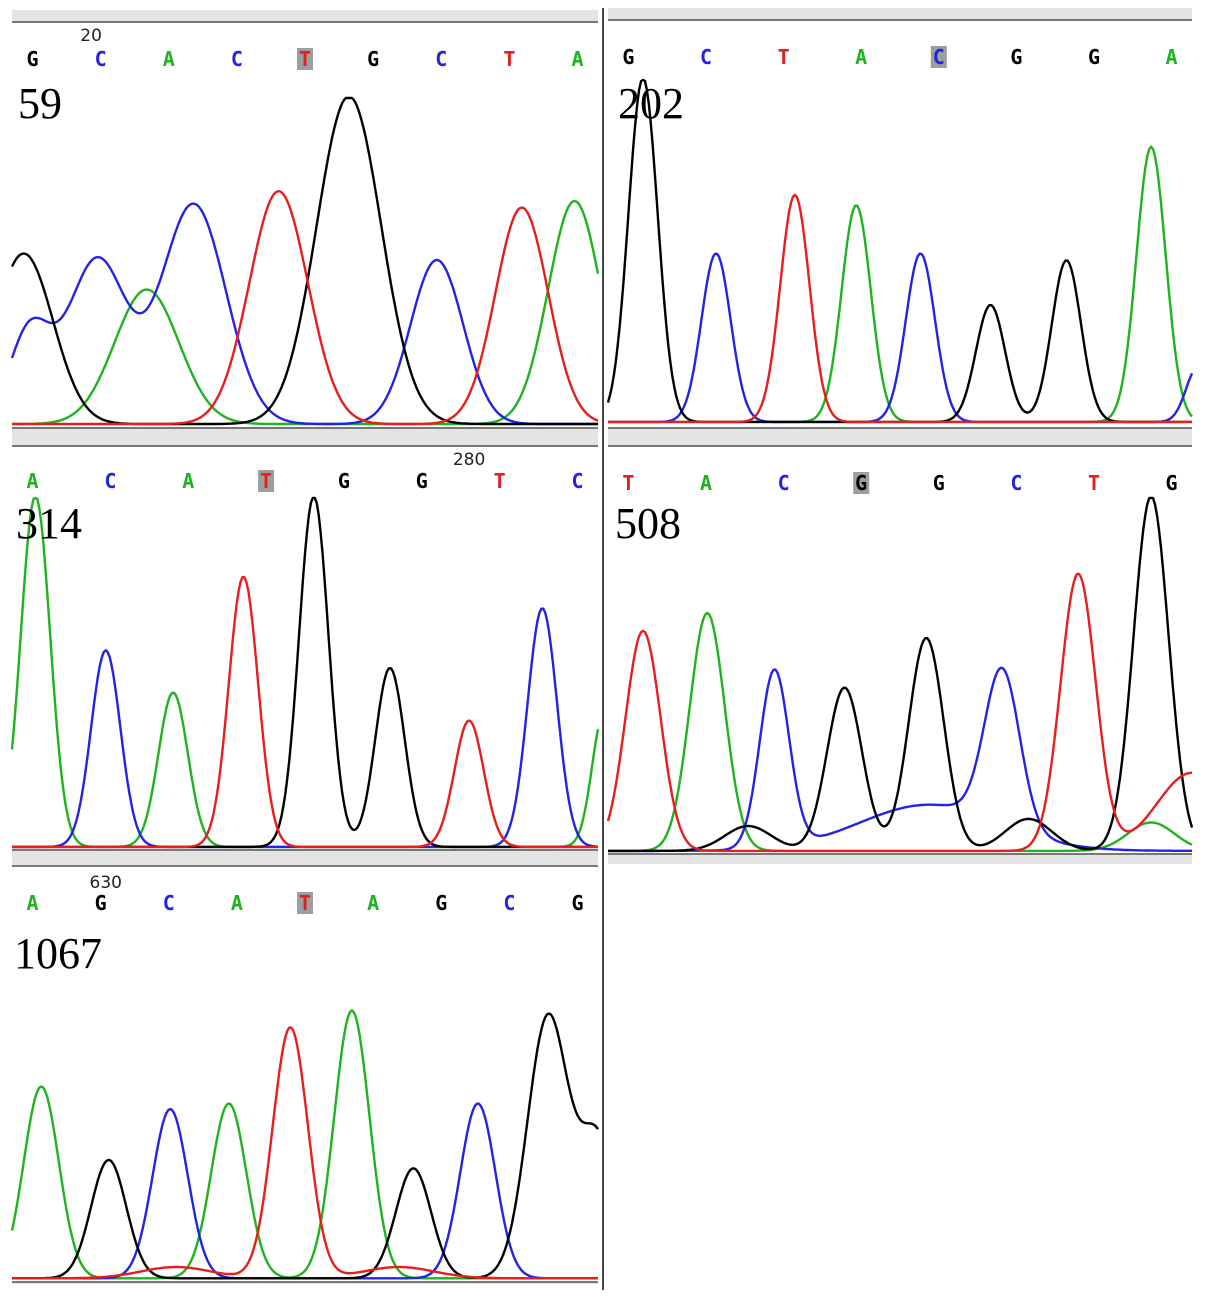 This screenshot has width=1205, height=1298. I want to click on panel-number: 1067, so click(58, 953).